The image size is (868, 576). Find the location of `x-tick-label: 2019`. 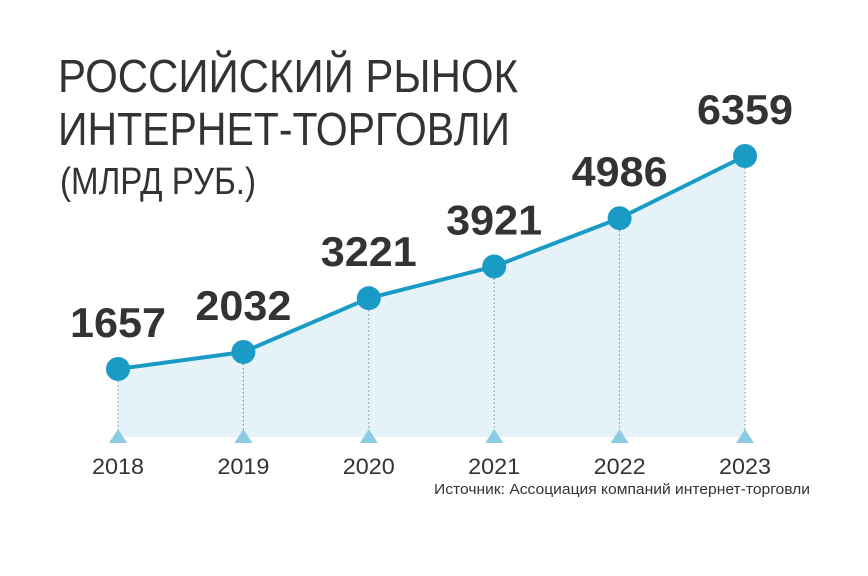

x-tick-label: 2019 is located at coordinates (243, 466).